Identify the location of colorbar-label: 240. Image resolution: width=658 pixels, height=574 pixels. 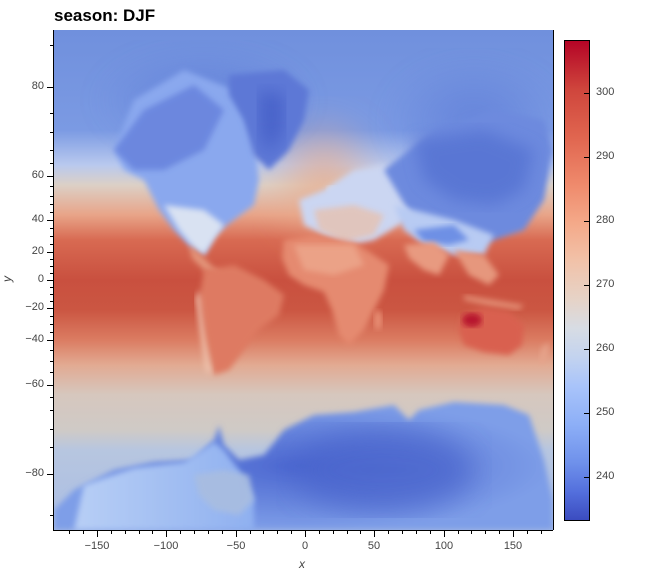
(605, 476).